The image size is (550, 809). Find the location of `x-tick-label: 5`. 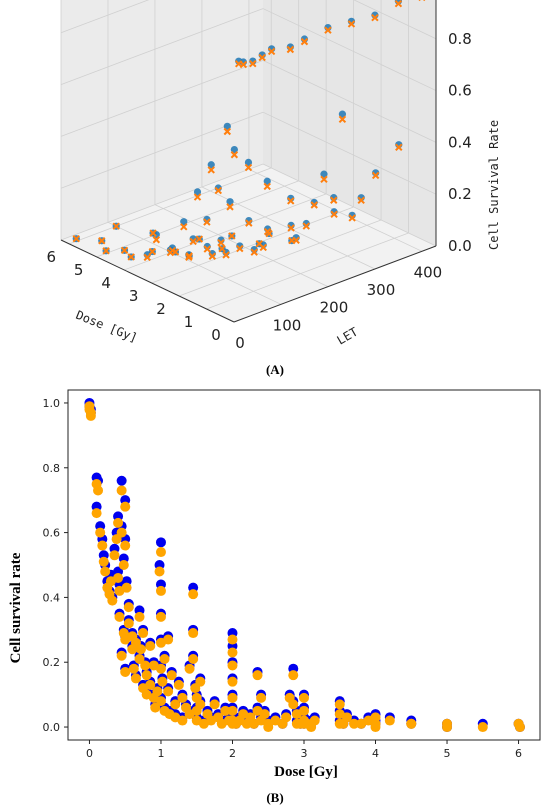

x-tick-label: 5 is located at coordinates (447, 753).